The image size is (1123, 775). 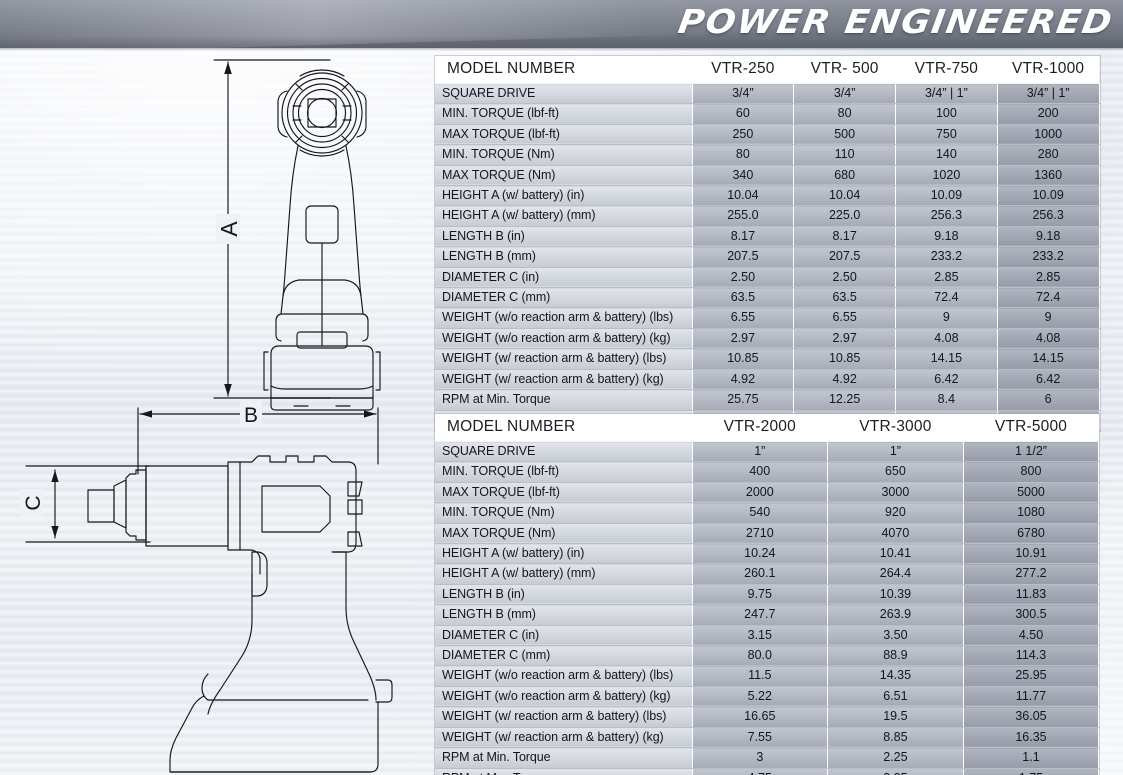 What do you see at coordinates (561, 42) in the screenshot?
I see `banner-lowlight` at bounding box center [561, 42].